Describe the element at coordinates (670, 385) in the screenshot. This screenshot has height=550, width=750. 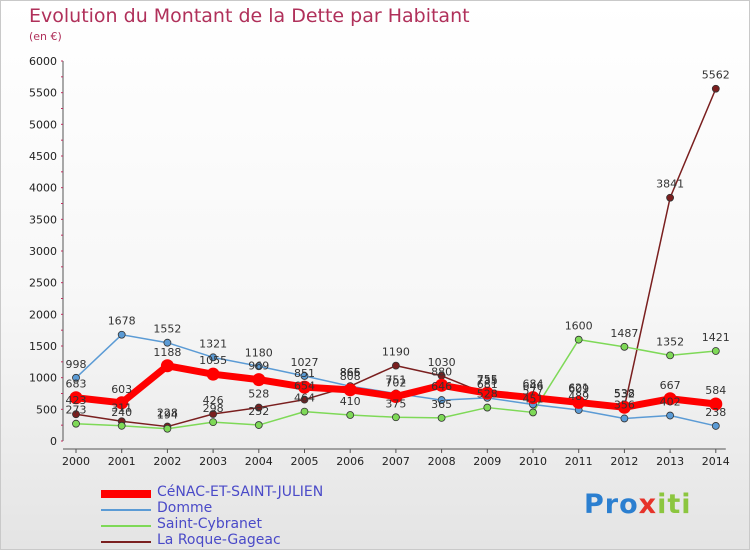
I see `data-label: 667` at that location.